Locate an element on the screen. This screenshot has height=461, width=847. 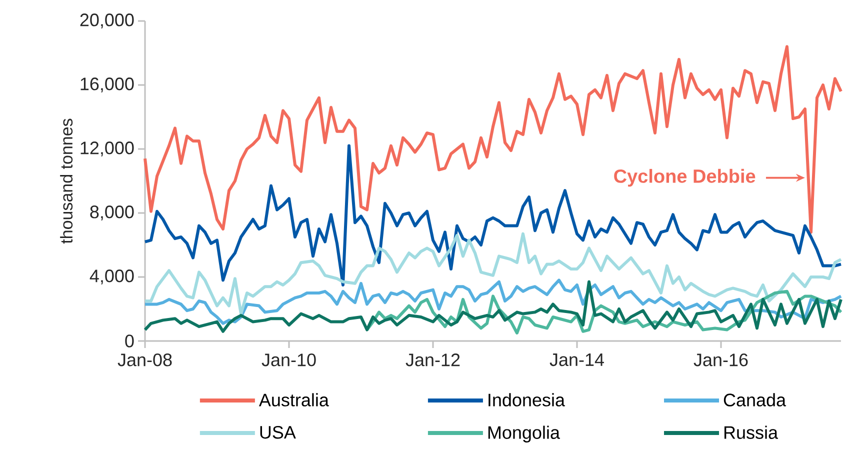
y-tick-label: 4,000 is located at coordinates (112, 277).